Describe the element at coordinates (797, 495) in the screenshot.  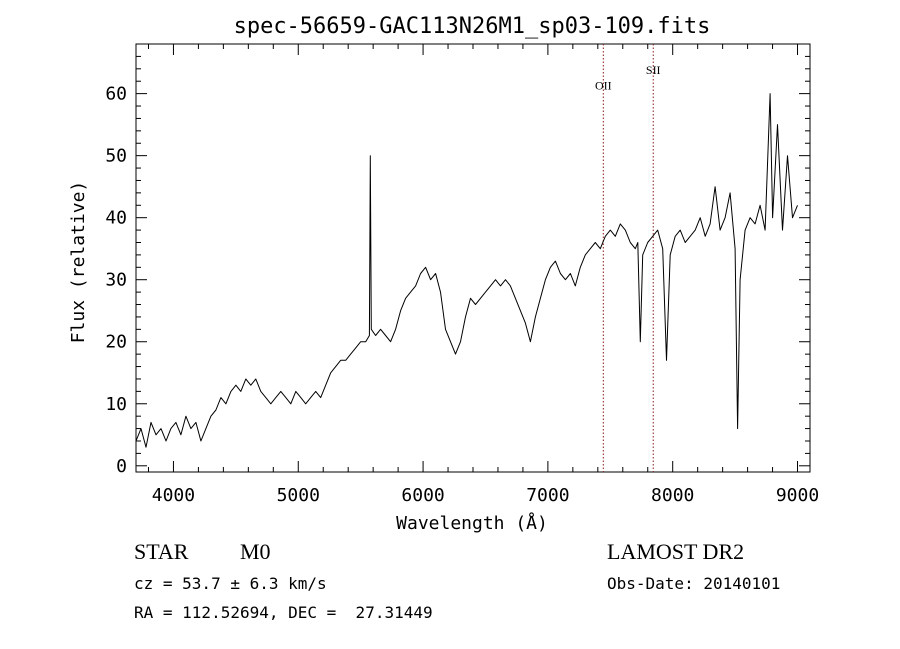
I see `x-tick-label: 9000` at that location.